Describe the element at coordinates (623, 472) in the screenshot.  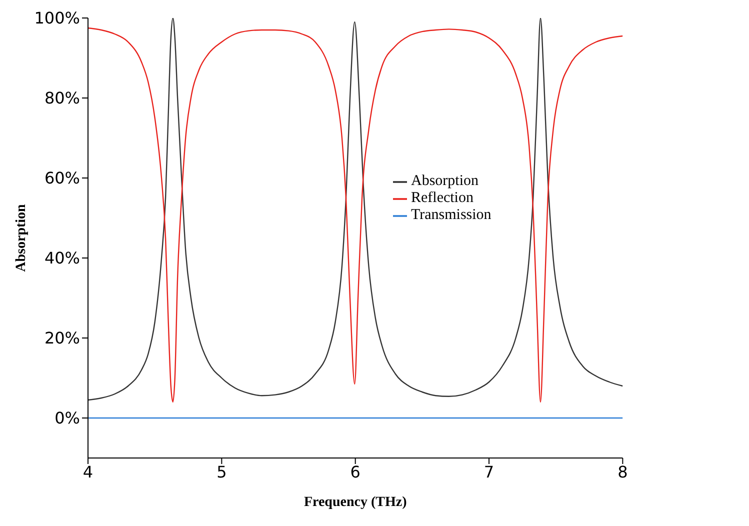
I see `x-tick-label: 8` at that location.